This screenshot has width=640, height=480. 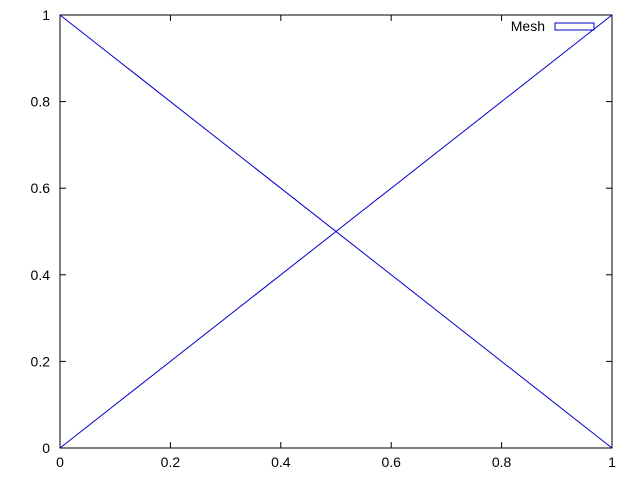 I want to click on x-tick-label: 0.6, so click(x=391, y=462).